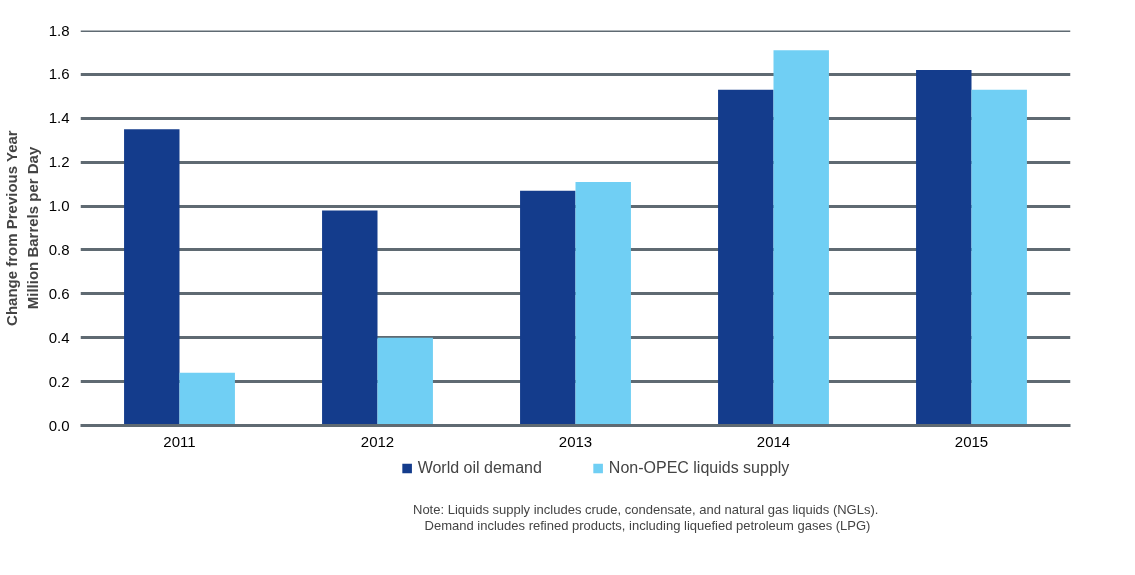 Image resolution: width=1135 pixels, height=575 pixels. Describe the element at coordinates (59, 74) in the screenshot. I see `y-tick-label: 1.6` at that location.